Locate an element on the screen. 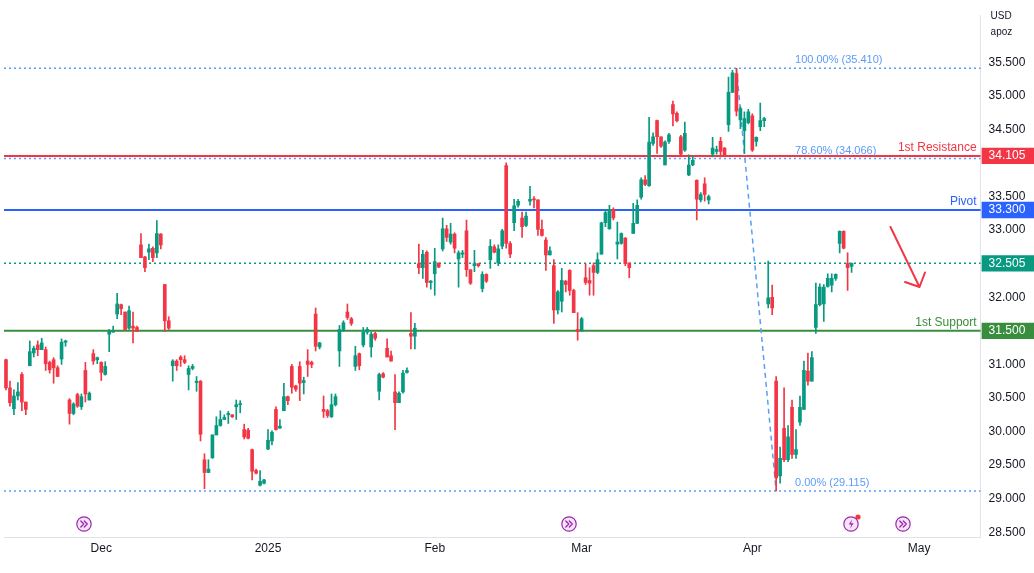 The width and height of the screenshot is (1034, 573). y-tick-label: 33.000 is located at coordinates (1007, 229).